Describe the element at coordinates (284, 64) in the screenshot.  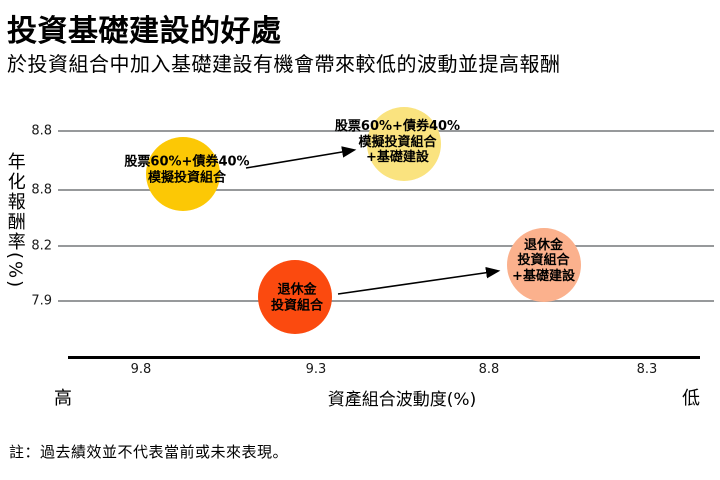
I see `page-subtitle: 於投資組合中加入基礎建設有機會帶來較低的波動並提高報酬` at that location.